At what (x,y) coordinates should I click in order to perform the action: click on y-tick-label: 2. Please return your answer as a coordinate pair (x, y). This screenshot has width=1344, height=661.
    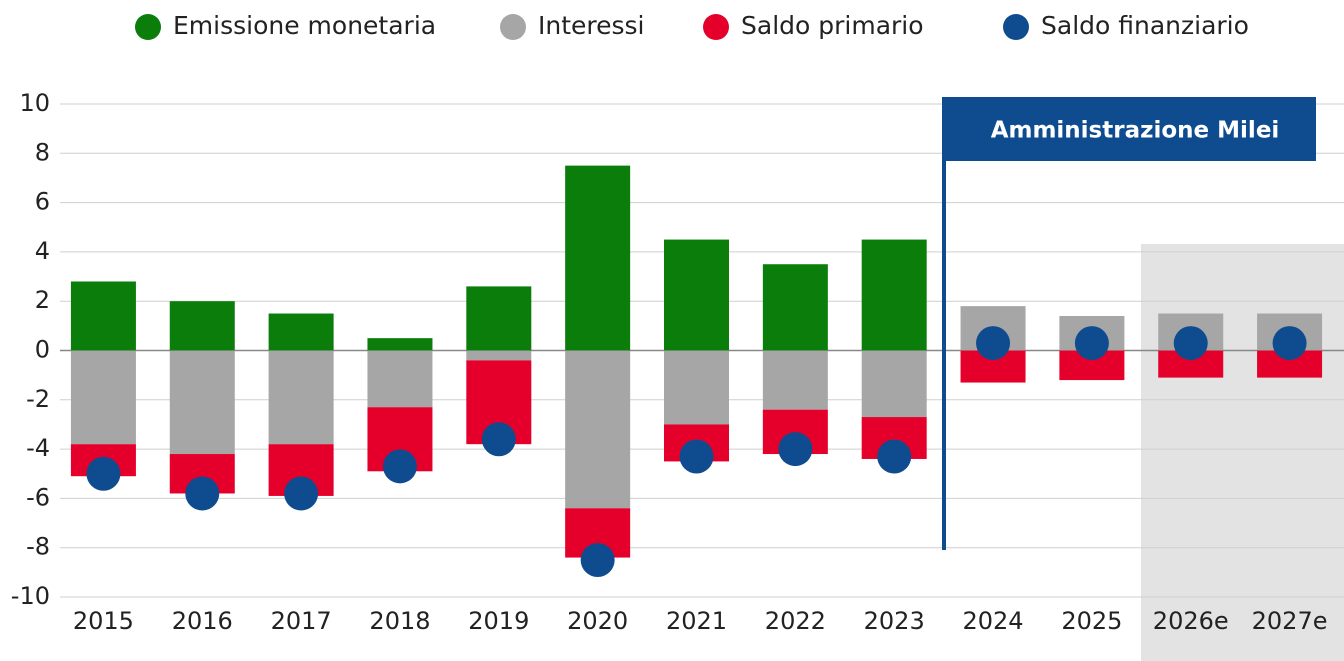
    Looking at the image, I should click on (42, 300).